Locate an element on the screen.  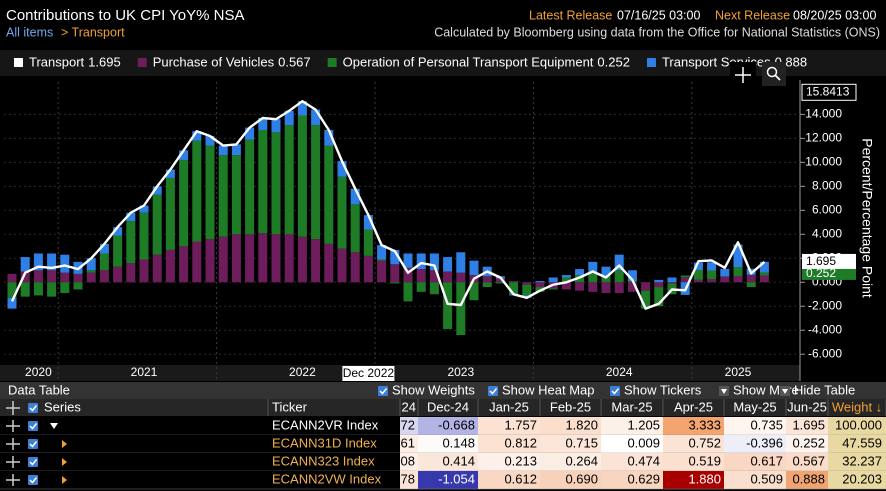
cell-value: 0.617 is located at coordinates (766, 460).